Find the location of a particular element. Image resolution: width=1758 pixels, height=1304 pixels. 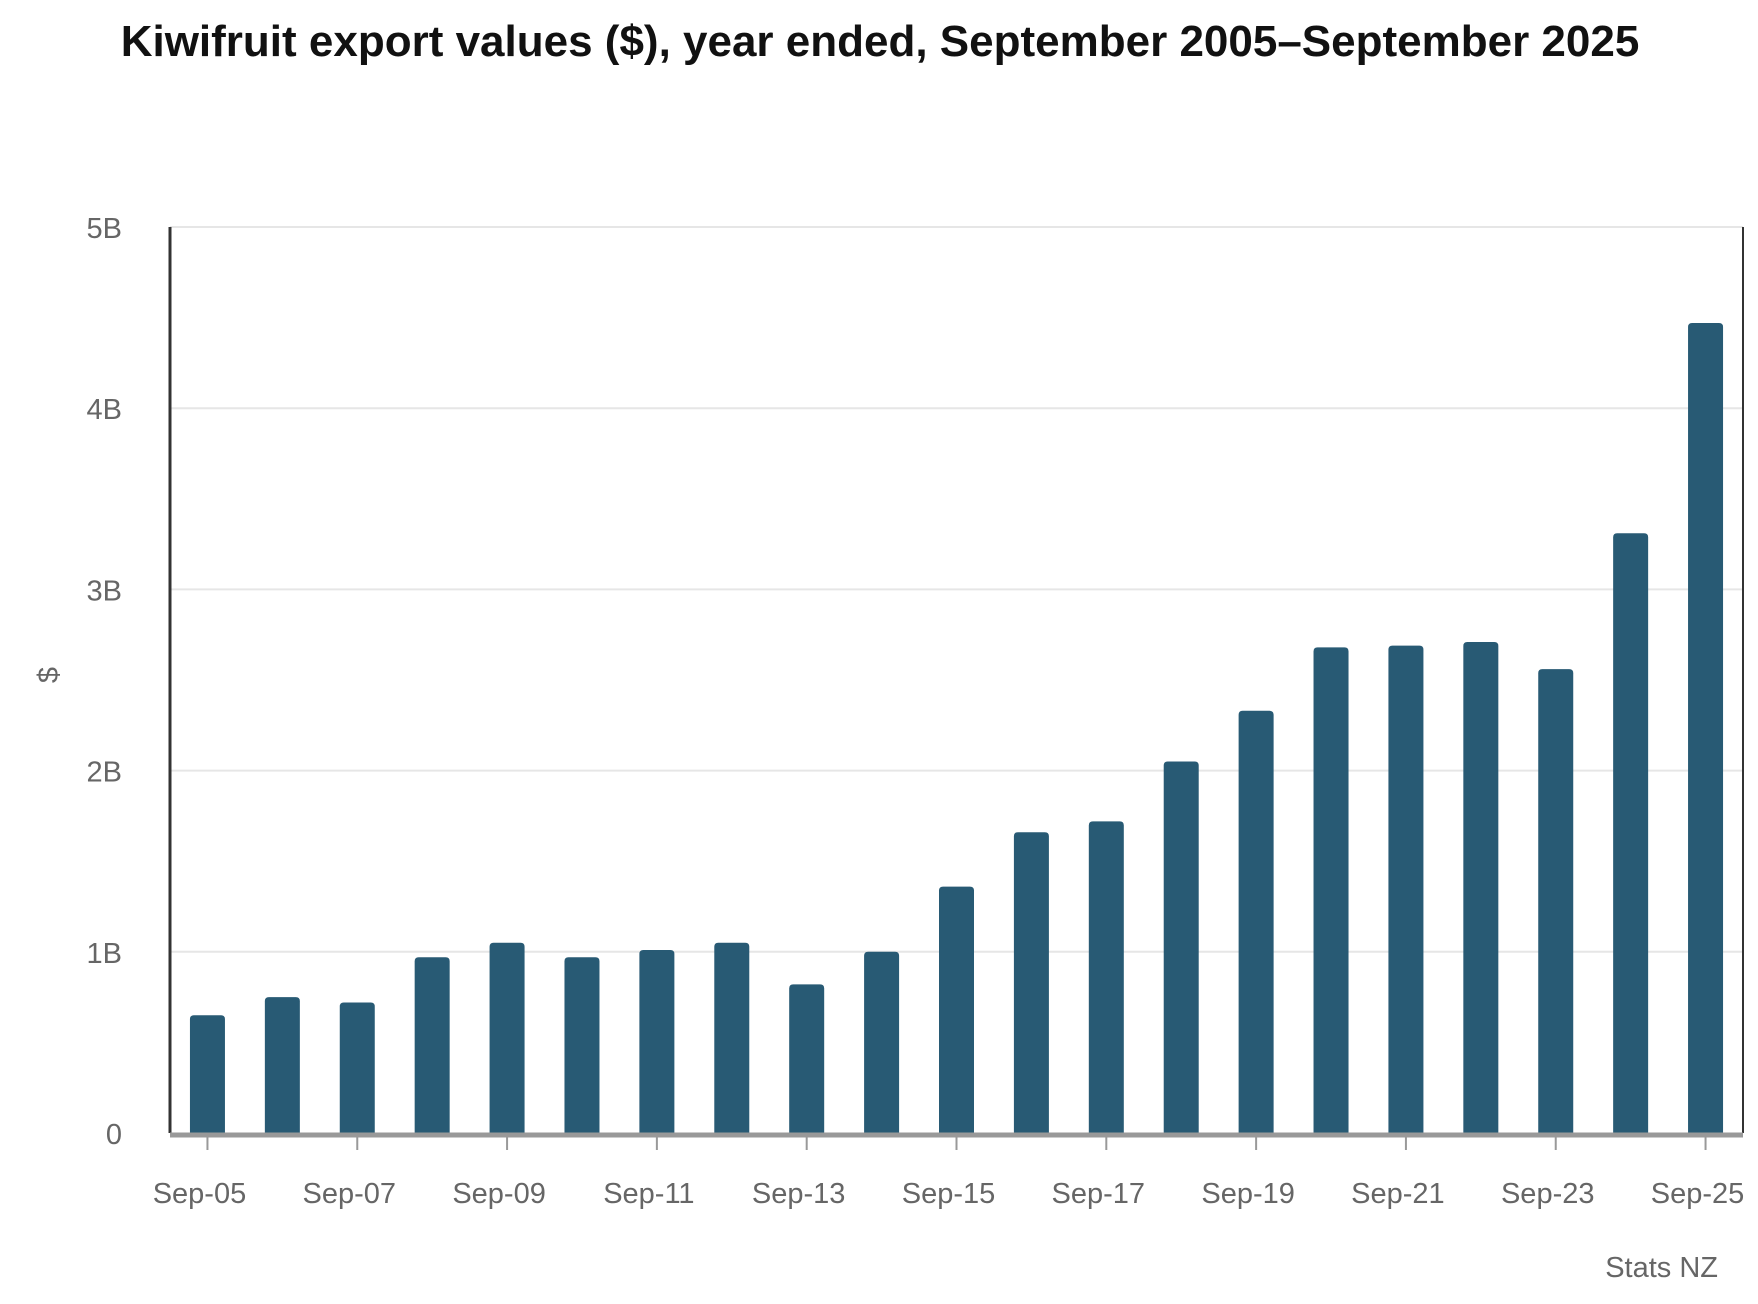

y-tick-label: 0 is located at coordinates (114, 1135).